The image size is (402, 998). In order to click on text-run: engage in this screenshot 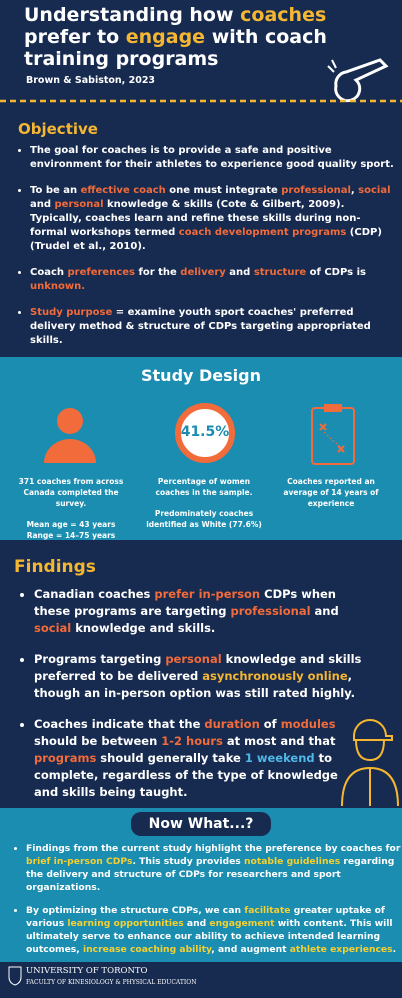, I will do `click(165, 37)`.